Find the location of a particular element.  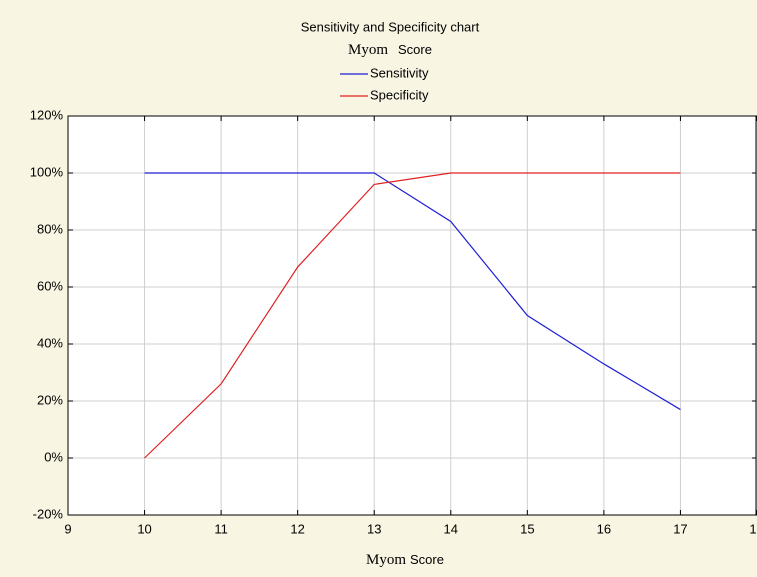

y-tick-label: -20% is located at coordinates (48, 513).